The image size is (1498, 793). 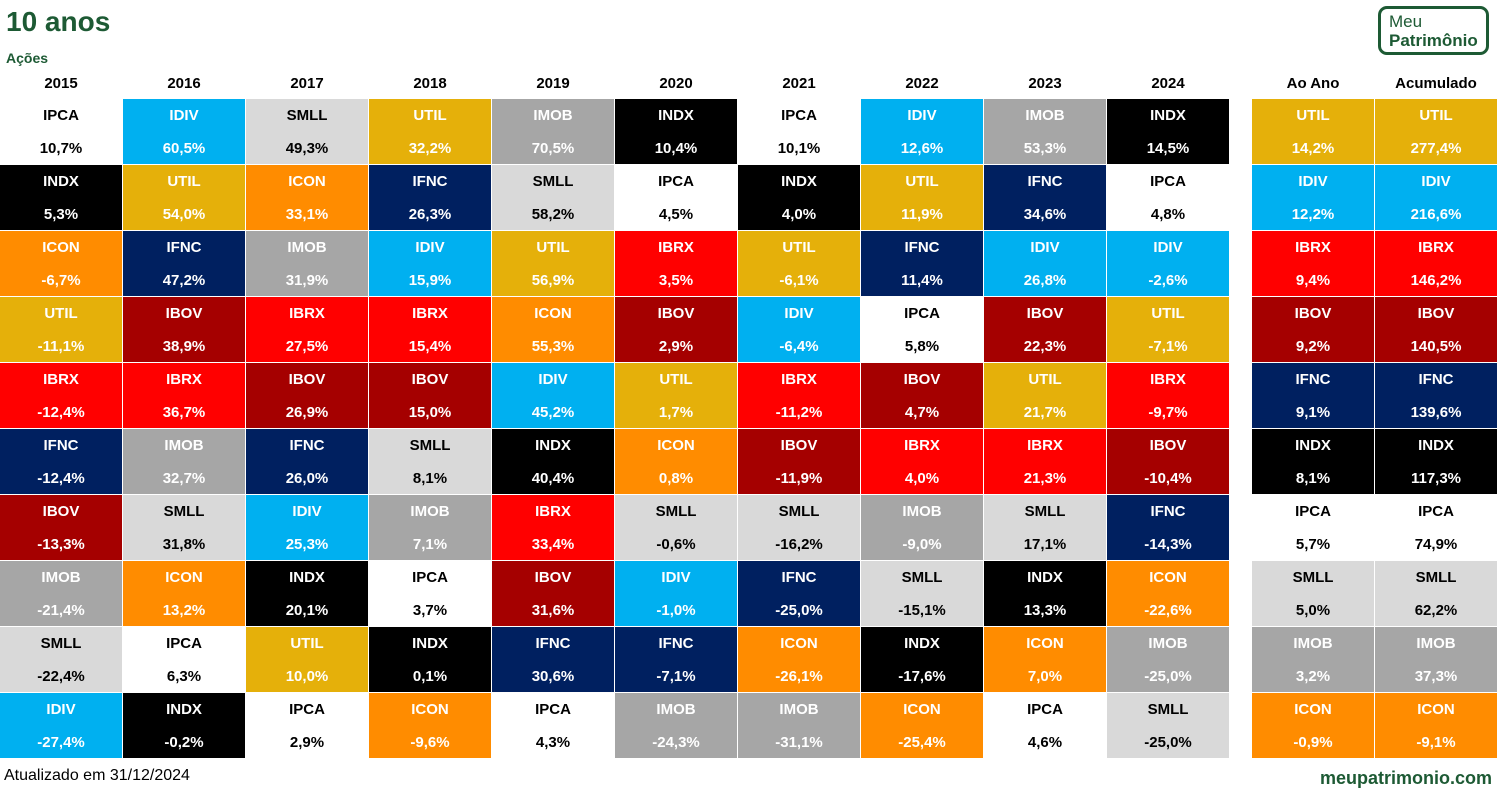 I want to click on column-header: 2017, so click(x=307, y=83).